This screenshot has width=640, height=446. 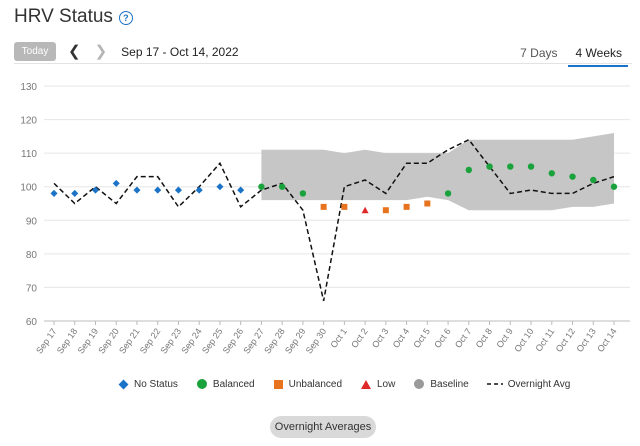 What do you see at coordinates (253, 340) in the screenshot?
I see `x-tick-label: Sep 27` at bounding box center [253, 340].